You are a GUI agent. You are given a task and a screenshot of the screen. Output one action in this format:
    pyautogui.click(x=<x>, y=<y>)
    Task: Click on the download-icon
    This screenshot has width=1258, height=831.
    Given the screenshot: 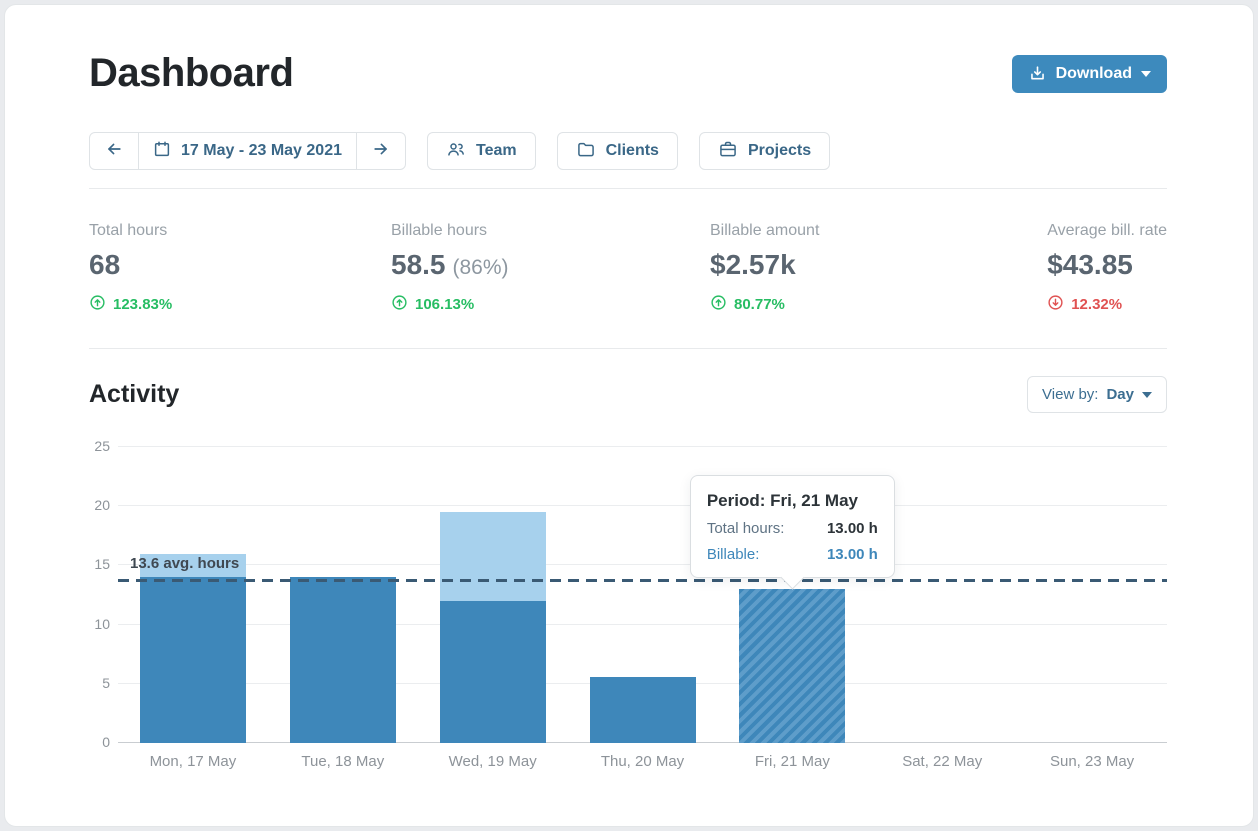 What is the action you would take?
    pyautogui.click(x=1037, y=73)
    